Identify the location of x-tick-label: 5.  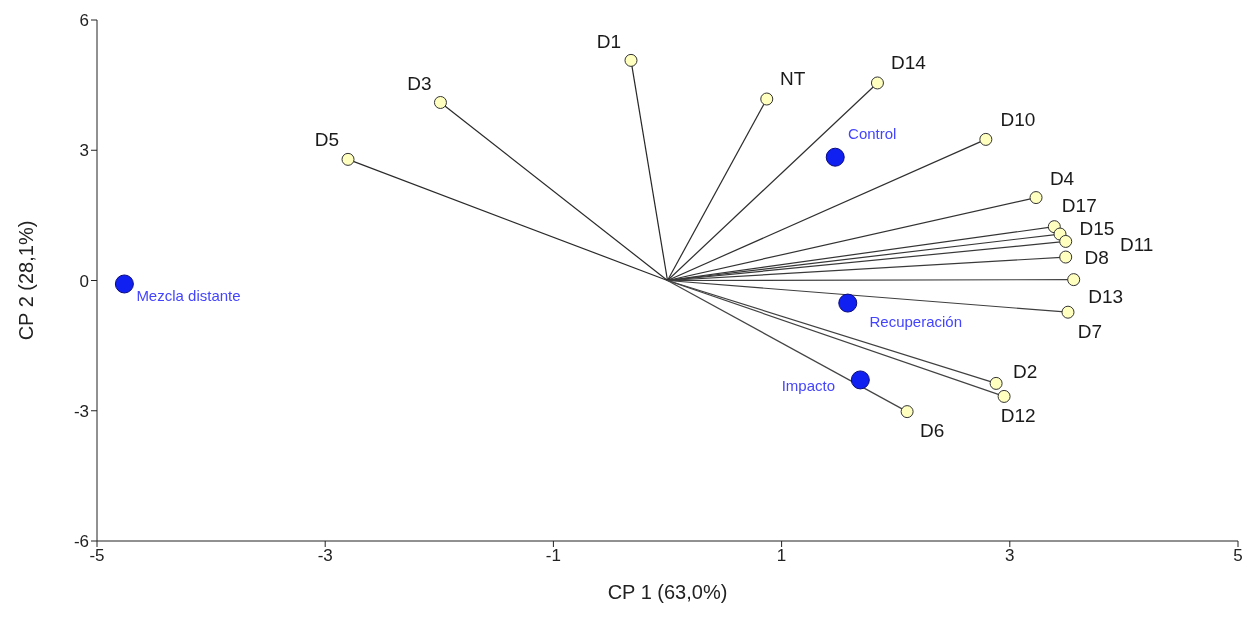
(1238, 556).